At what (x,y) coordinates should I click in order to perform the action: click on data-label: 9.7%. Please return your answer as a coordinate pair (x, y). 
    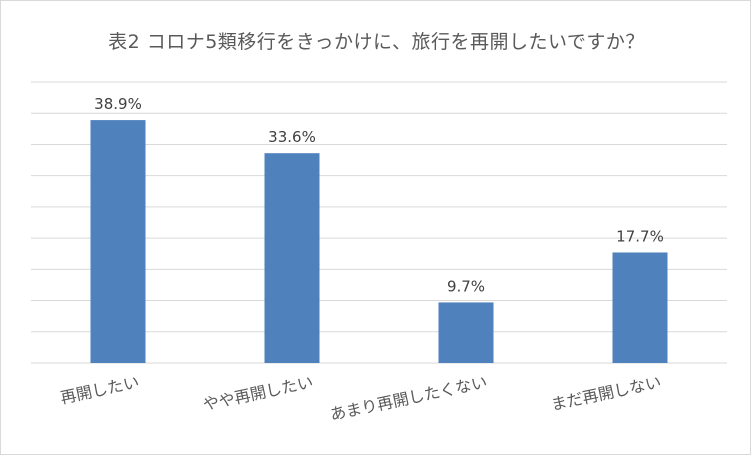
    Looking at the image, I should click on (466, 286).